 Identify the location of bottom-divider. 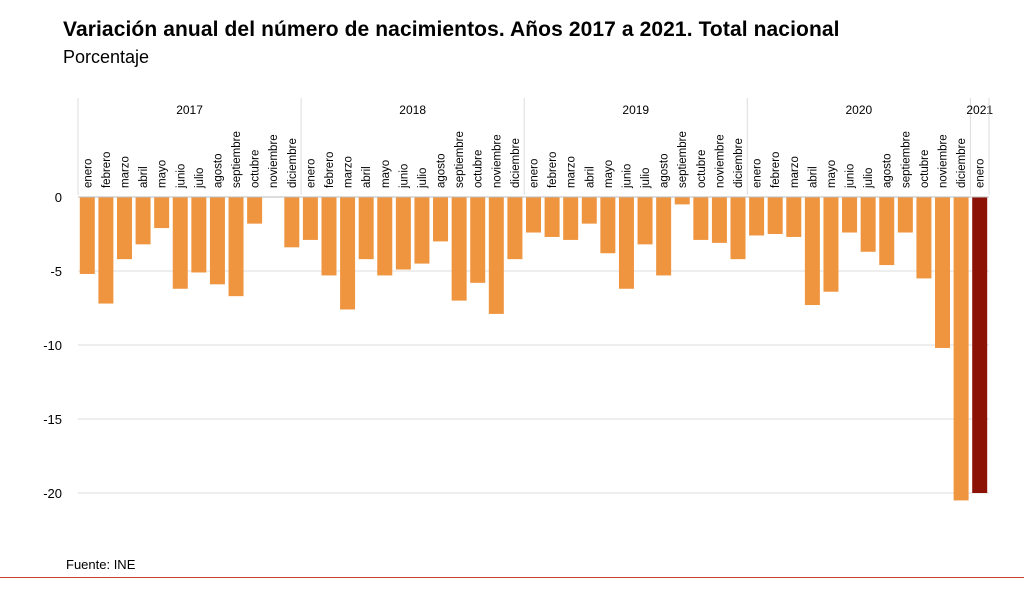
(512, 577).